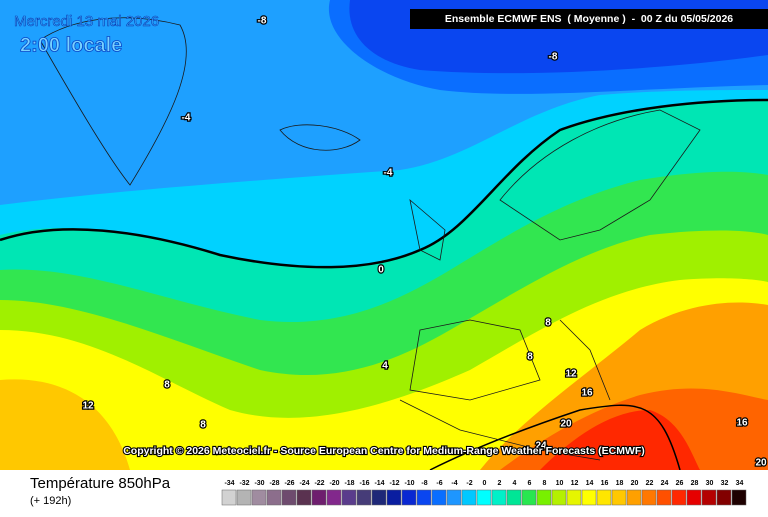  Describe the element at coordinates (541, 446) in the screenshot. I see `contour-label: 24` at that location.